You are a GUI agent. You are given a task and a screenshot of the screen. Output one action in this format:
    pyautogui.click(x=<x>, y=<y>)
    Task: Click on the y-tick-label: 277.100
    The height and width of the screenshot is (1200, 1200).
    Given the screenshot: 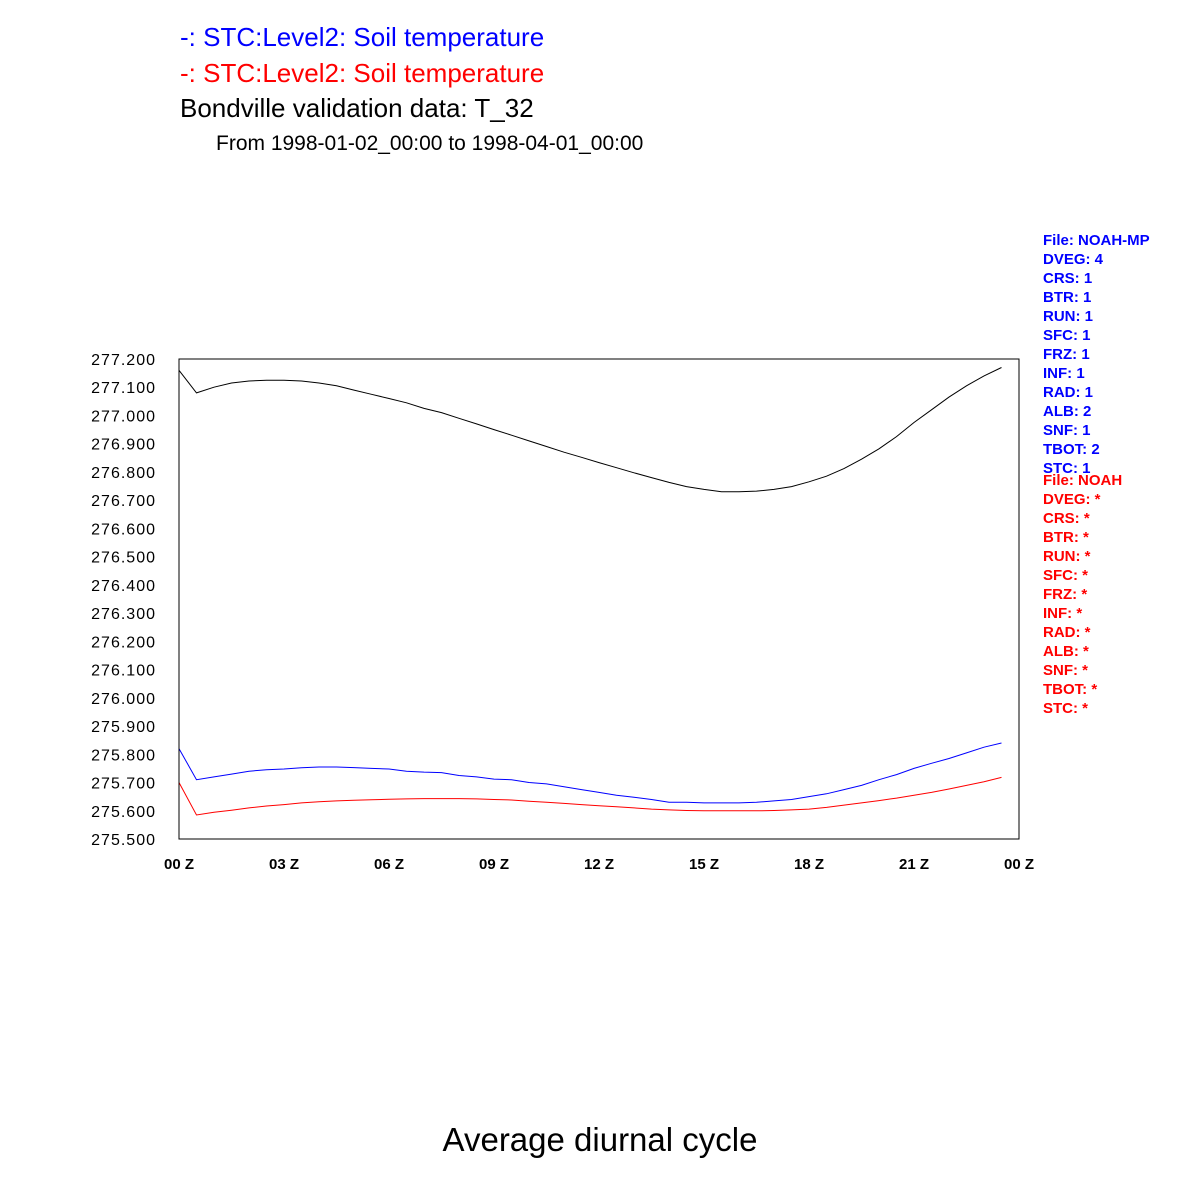 What is the action you would take?
    pyautogui.click(x=123, y=388)
    